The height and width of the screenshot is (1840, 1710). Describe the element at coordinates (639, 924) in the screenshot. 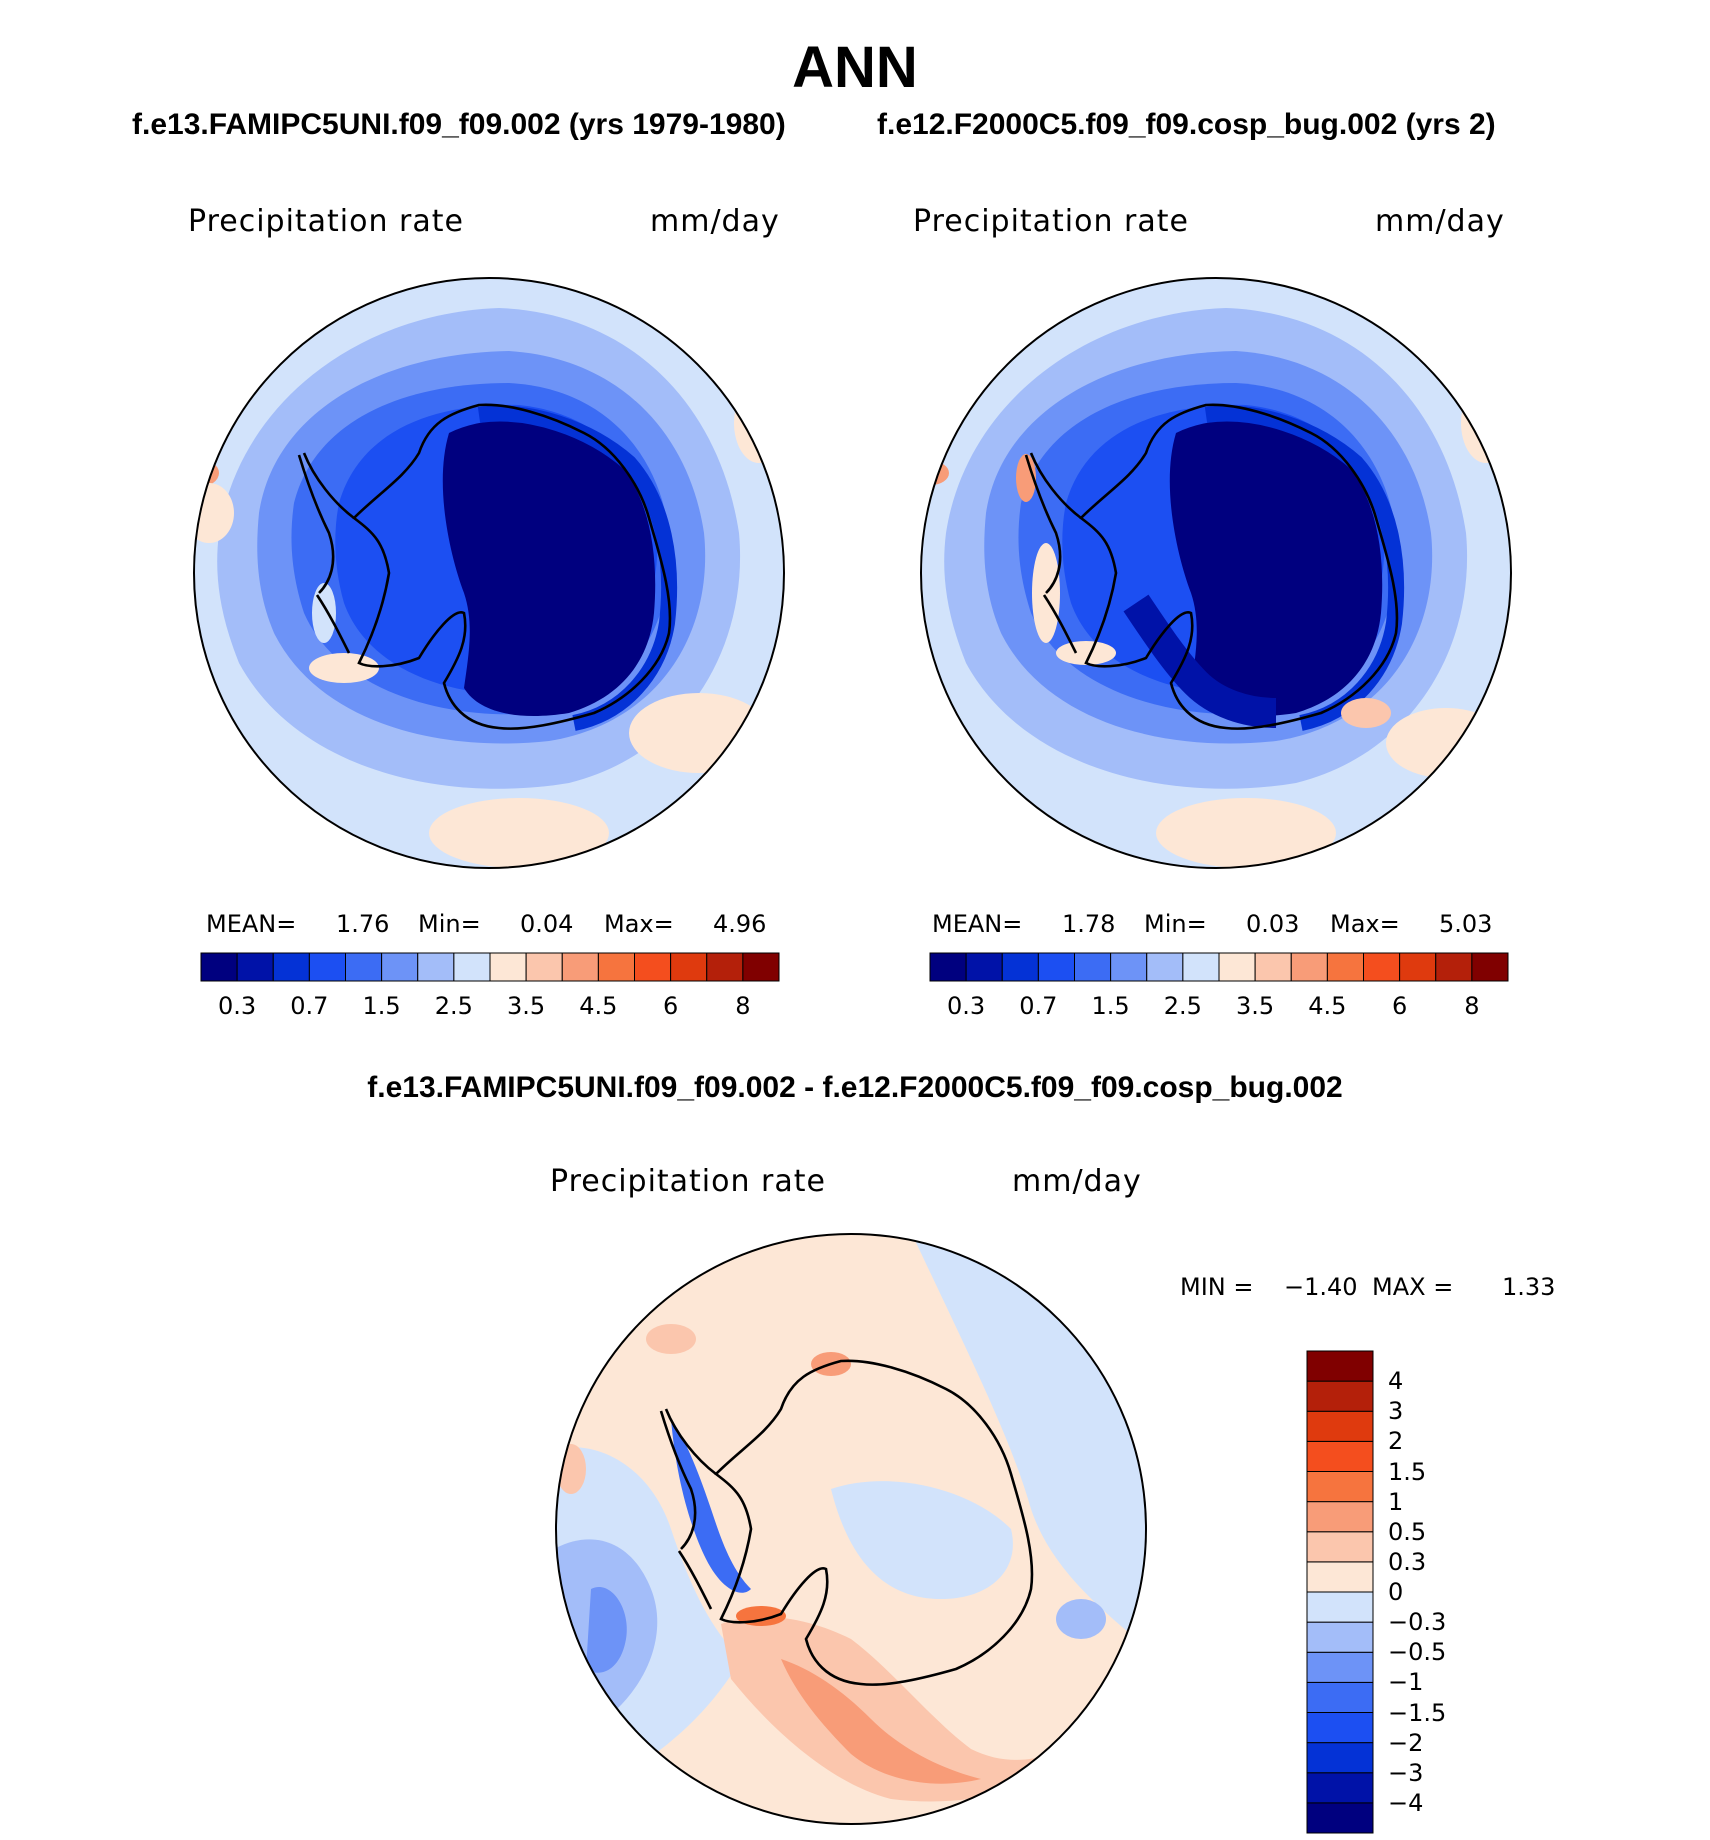

I see `left-max-label: Max=` at that location.